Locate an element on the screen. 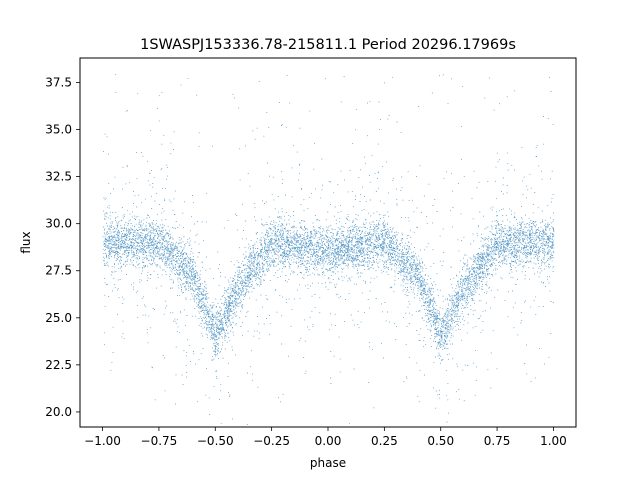 The height and width of the screenshot is (480, 640). x-tick-label: −0.75 is located at coordinates (159, 441).